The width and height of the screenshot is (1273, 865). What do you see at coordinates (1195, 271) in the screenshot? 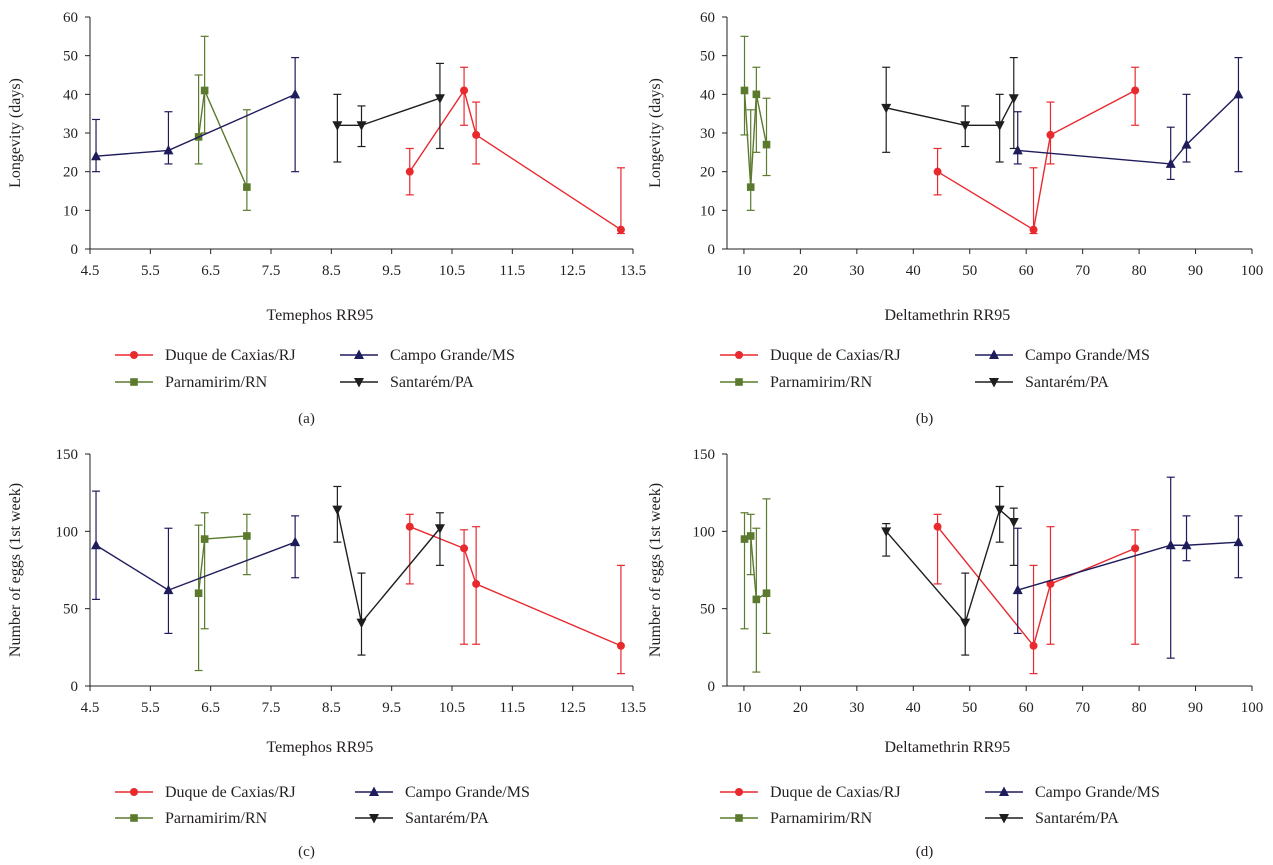
I see `x-tick-label: 90` at bounding box center [1195, 271].